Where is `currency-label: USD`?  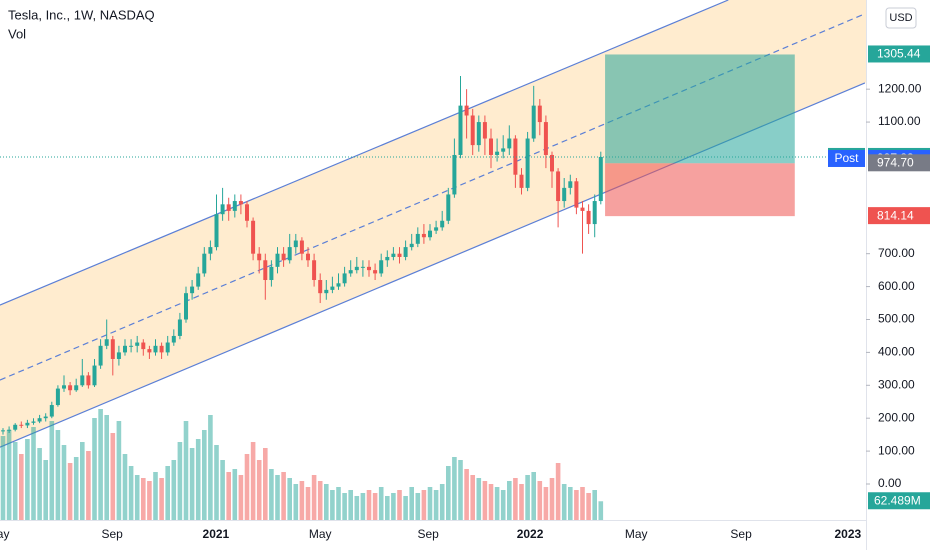
currency-label: USD is located at coordinates (900, 18).